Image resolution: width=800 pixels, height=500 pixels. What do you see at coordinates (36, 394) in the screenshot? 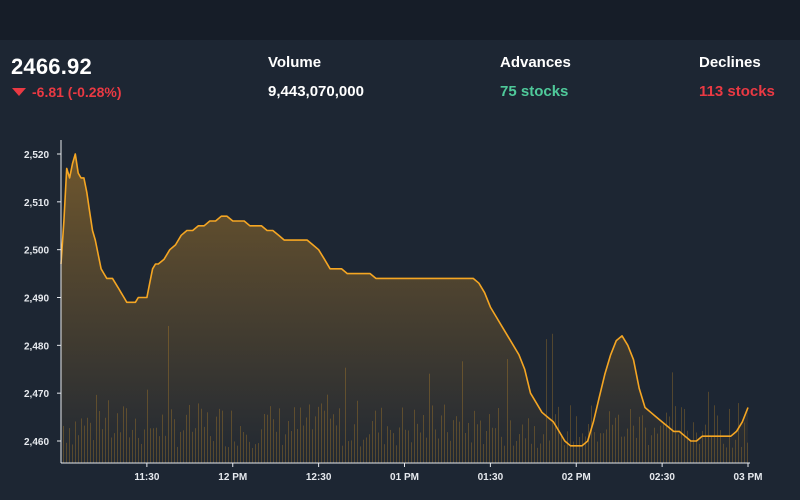
I see `y-tick-label: 2,470` at bounding box center [36, 394].